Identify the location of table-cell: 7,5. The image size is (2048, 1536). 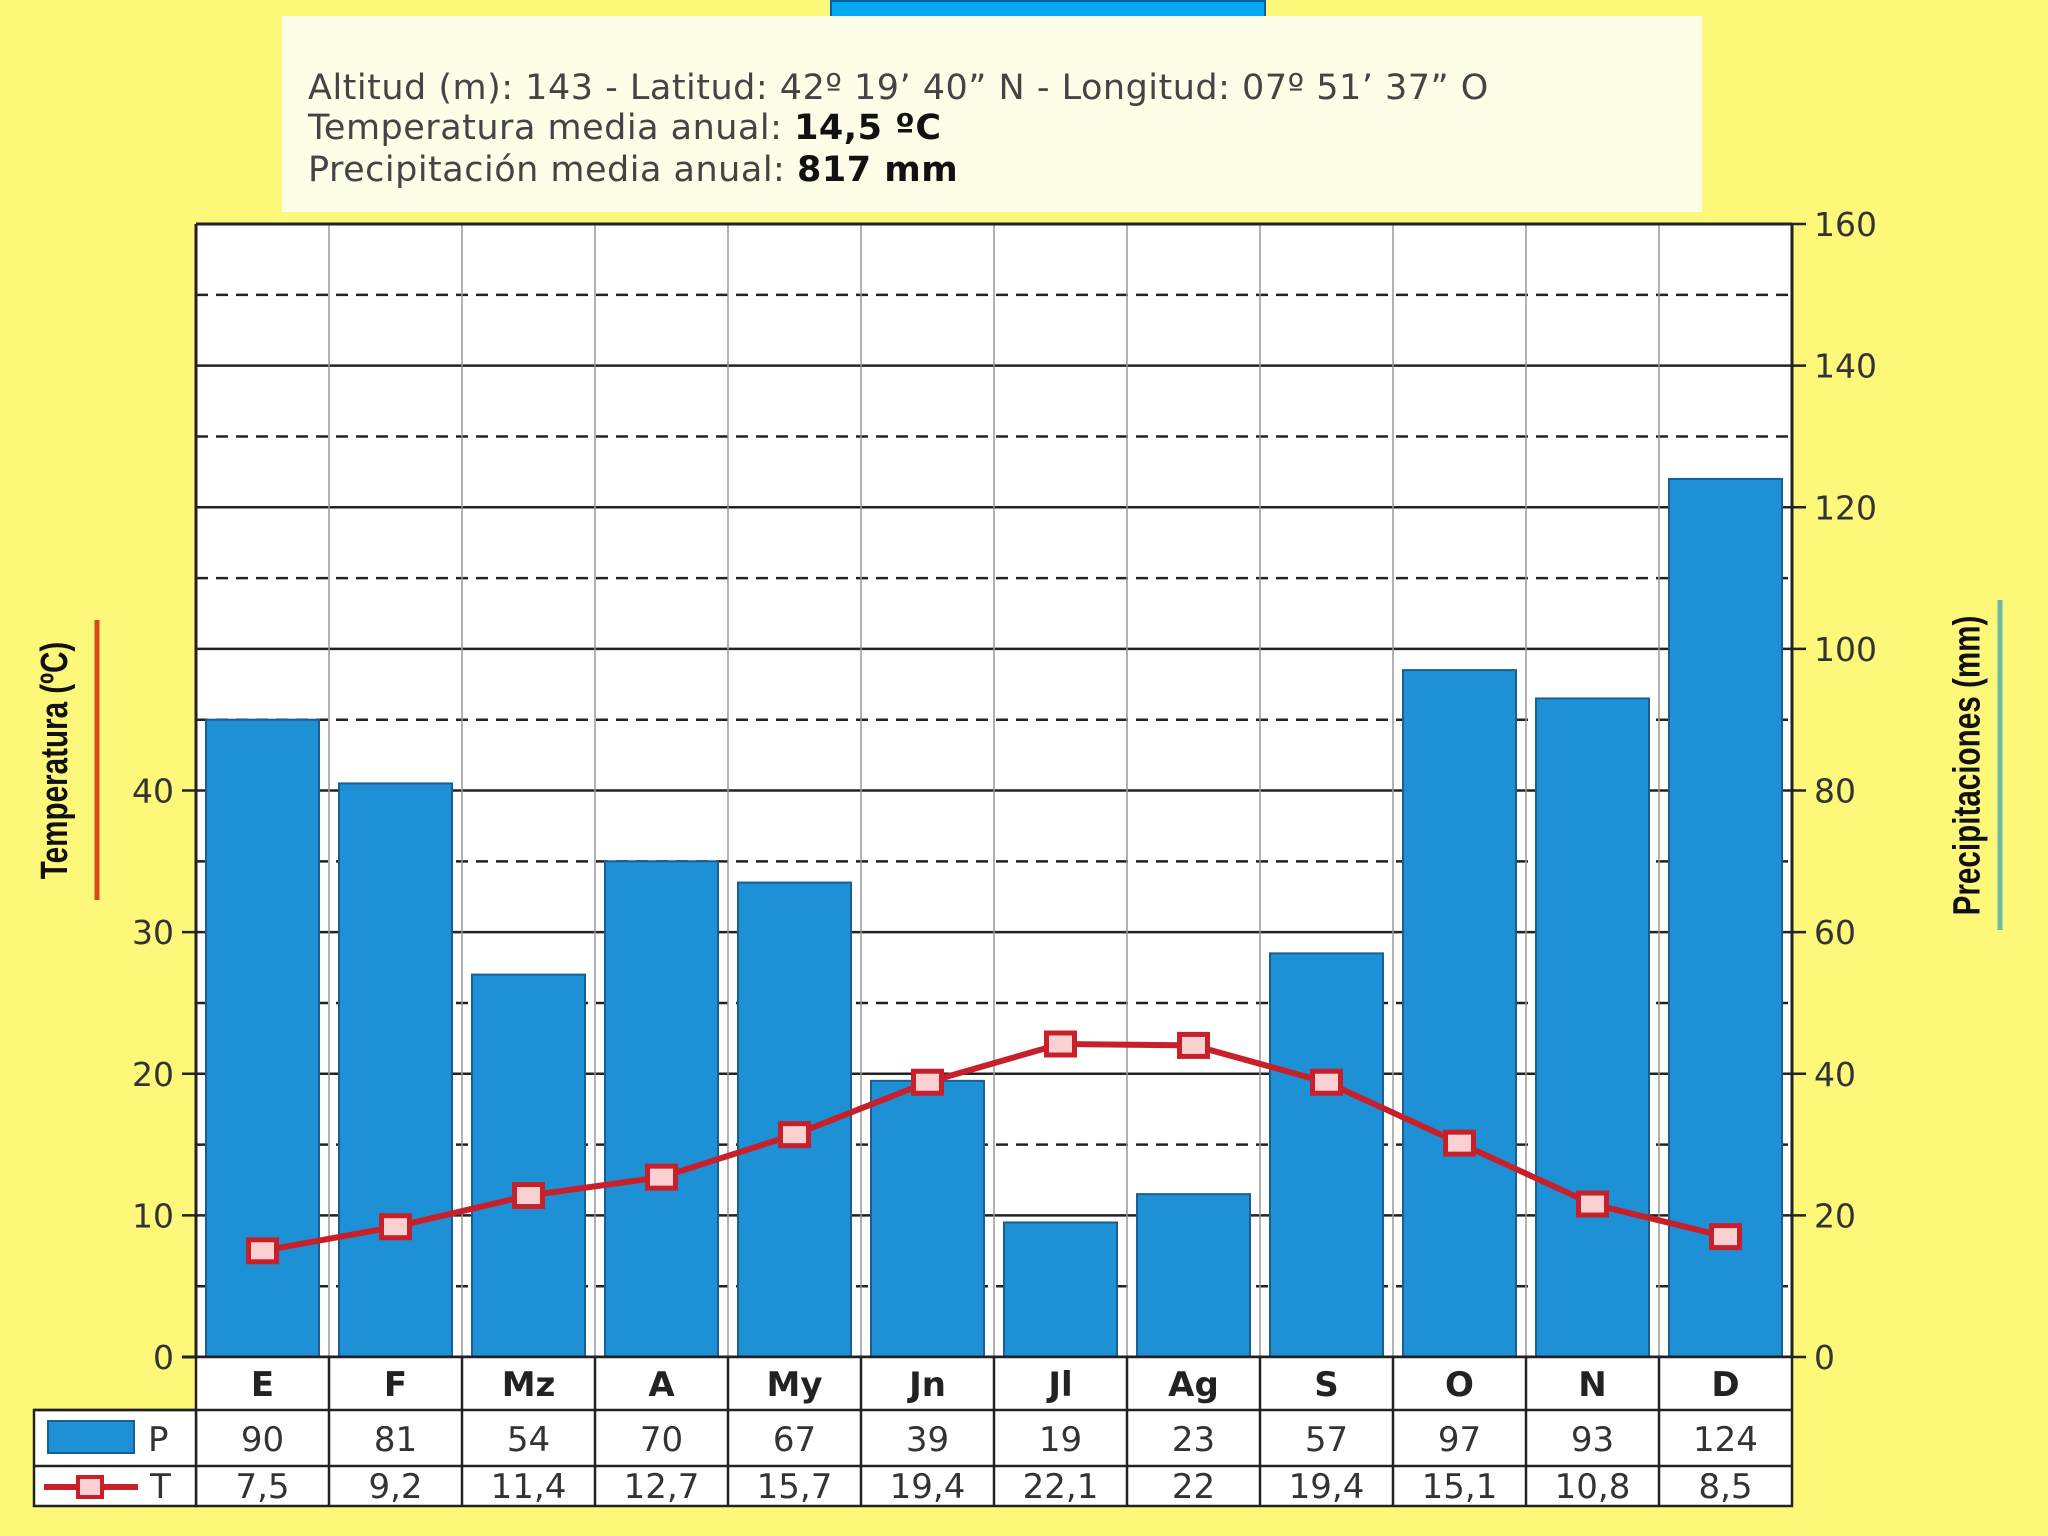
(262, 1487).